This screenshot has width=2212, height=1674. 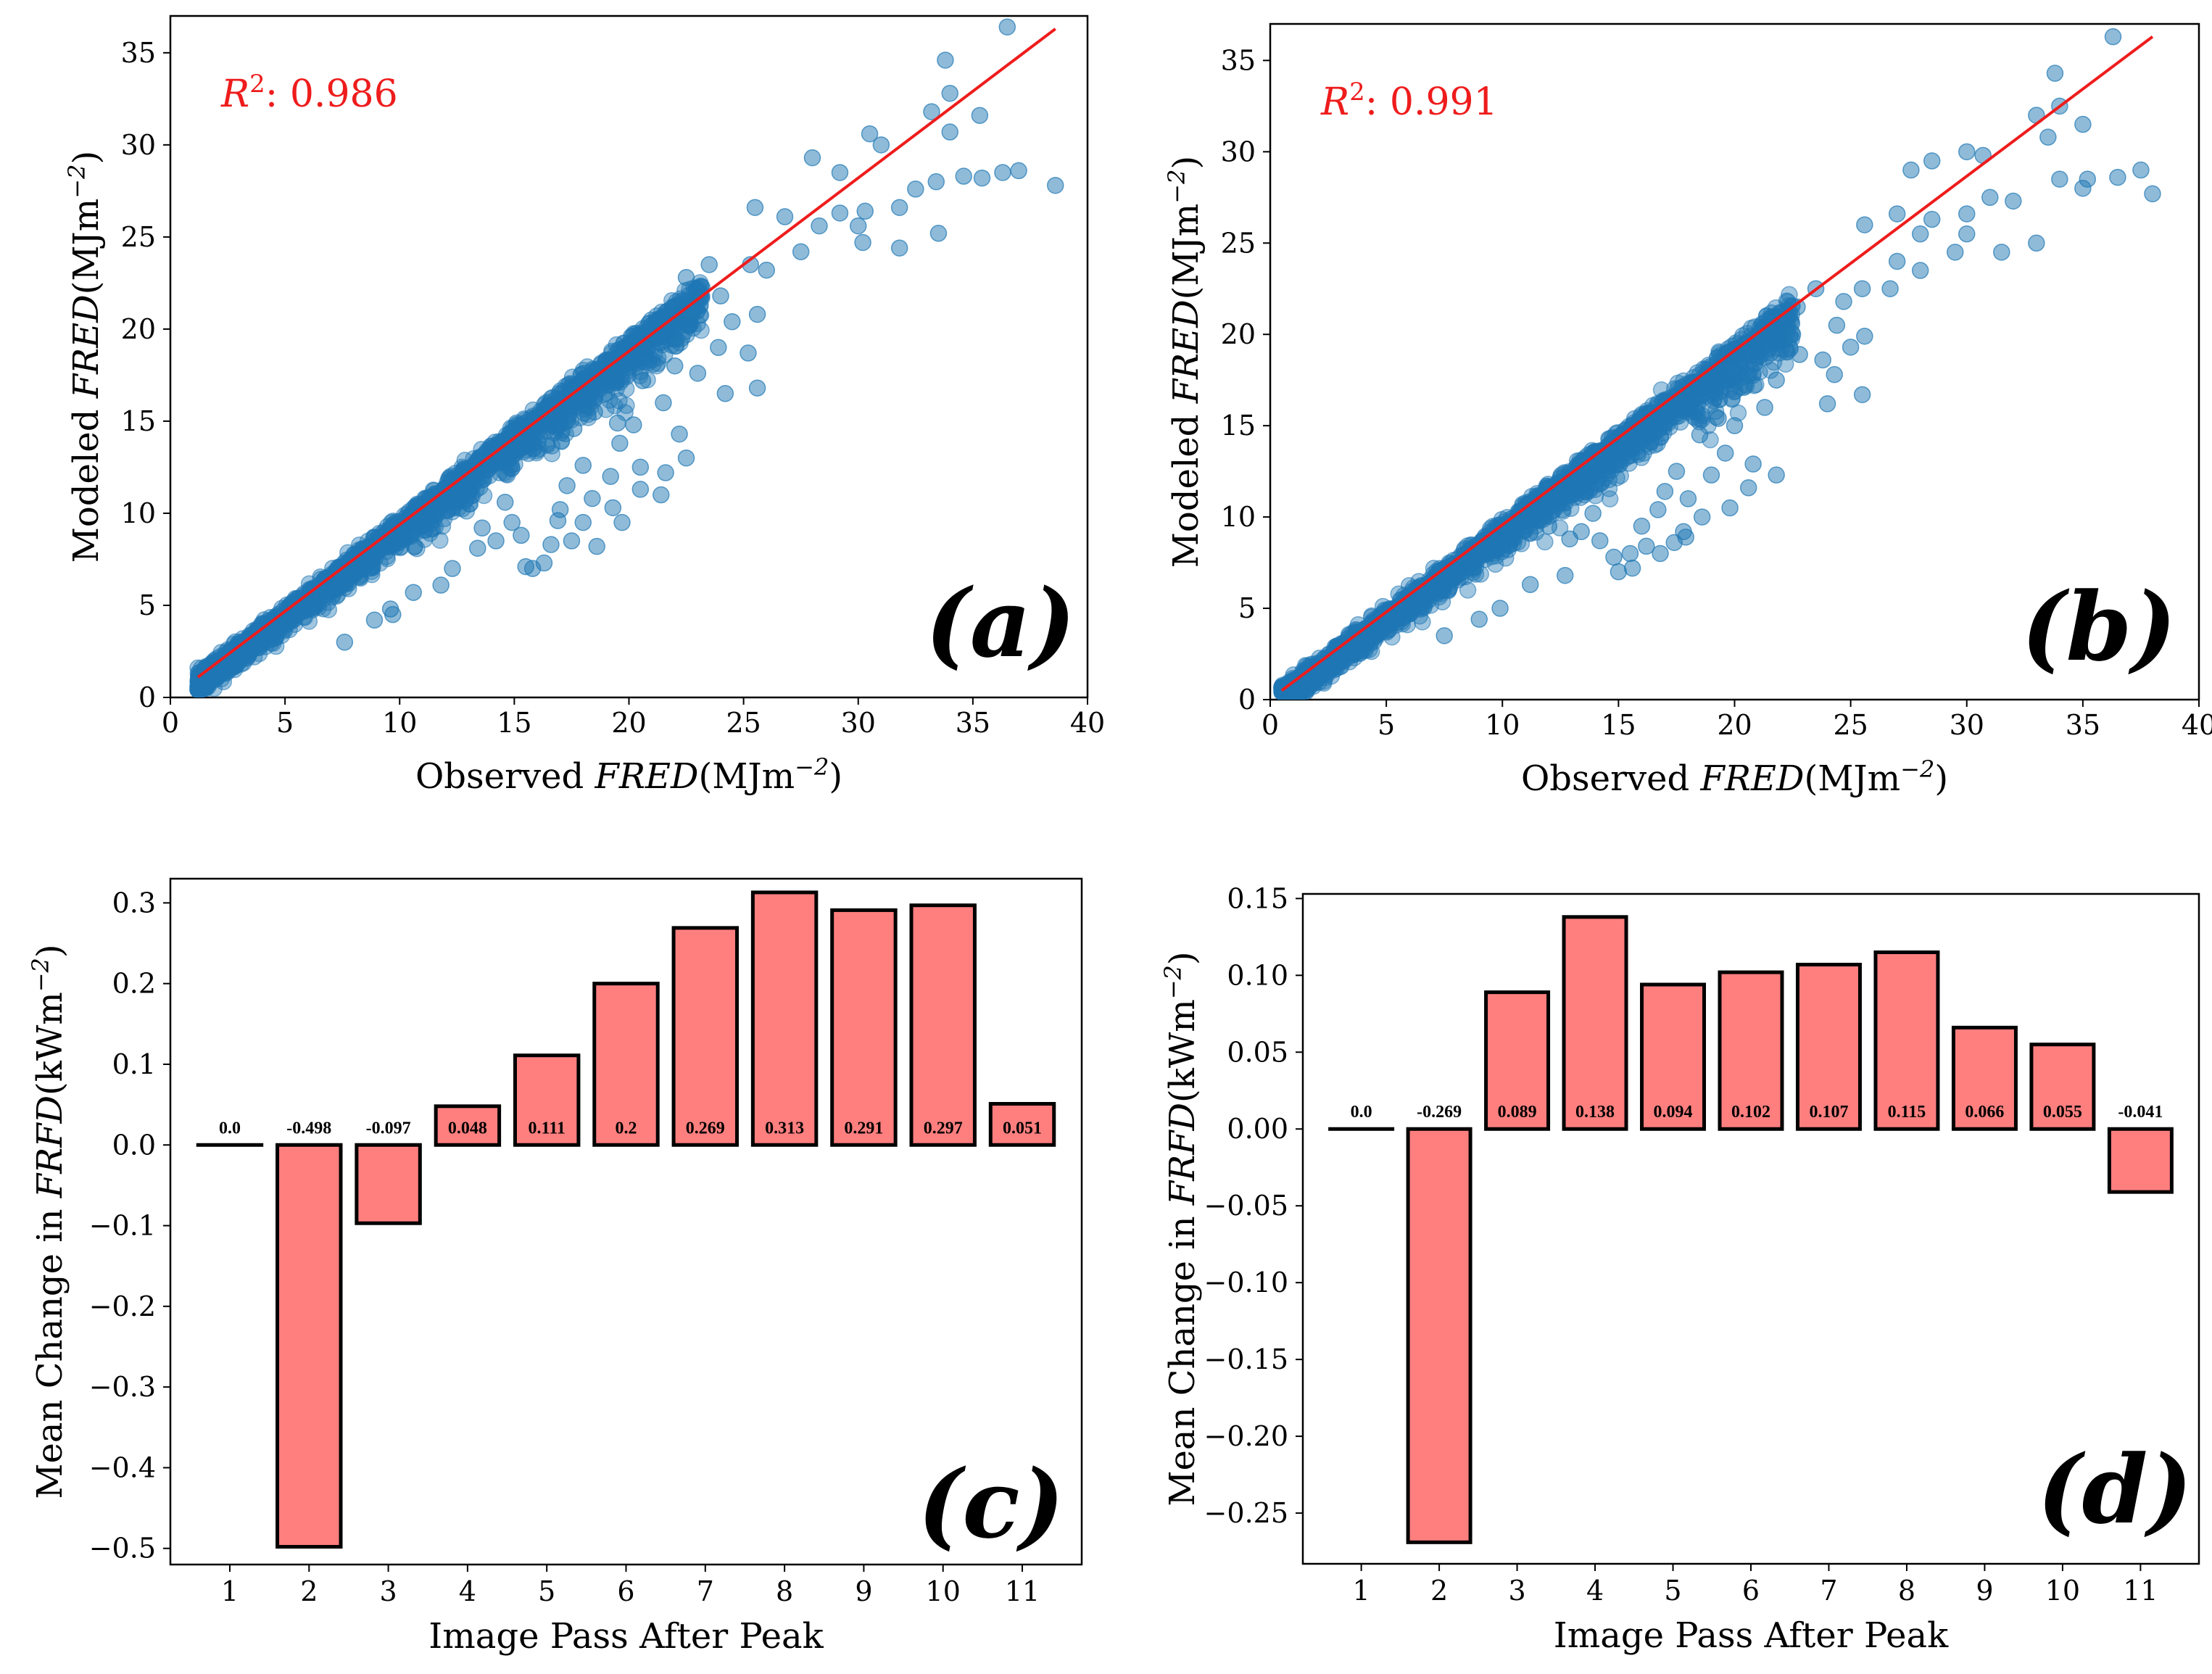 I want to click on y-axis-label: Modeled FRED(MJm−2), so click(x=85, y=357).